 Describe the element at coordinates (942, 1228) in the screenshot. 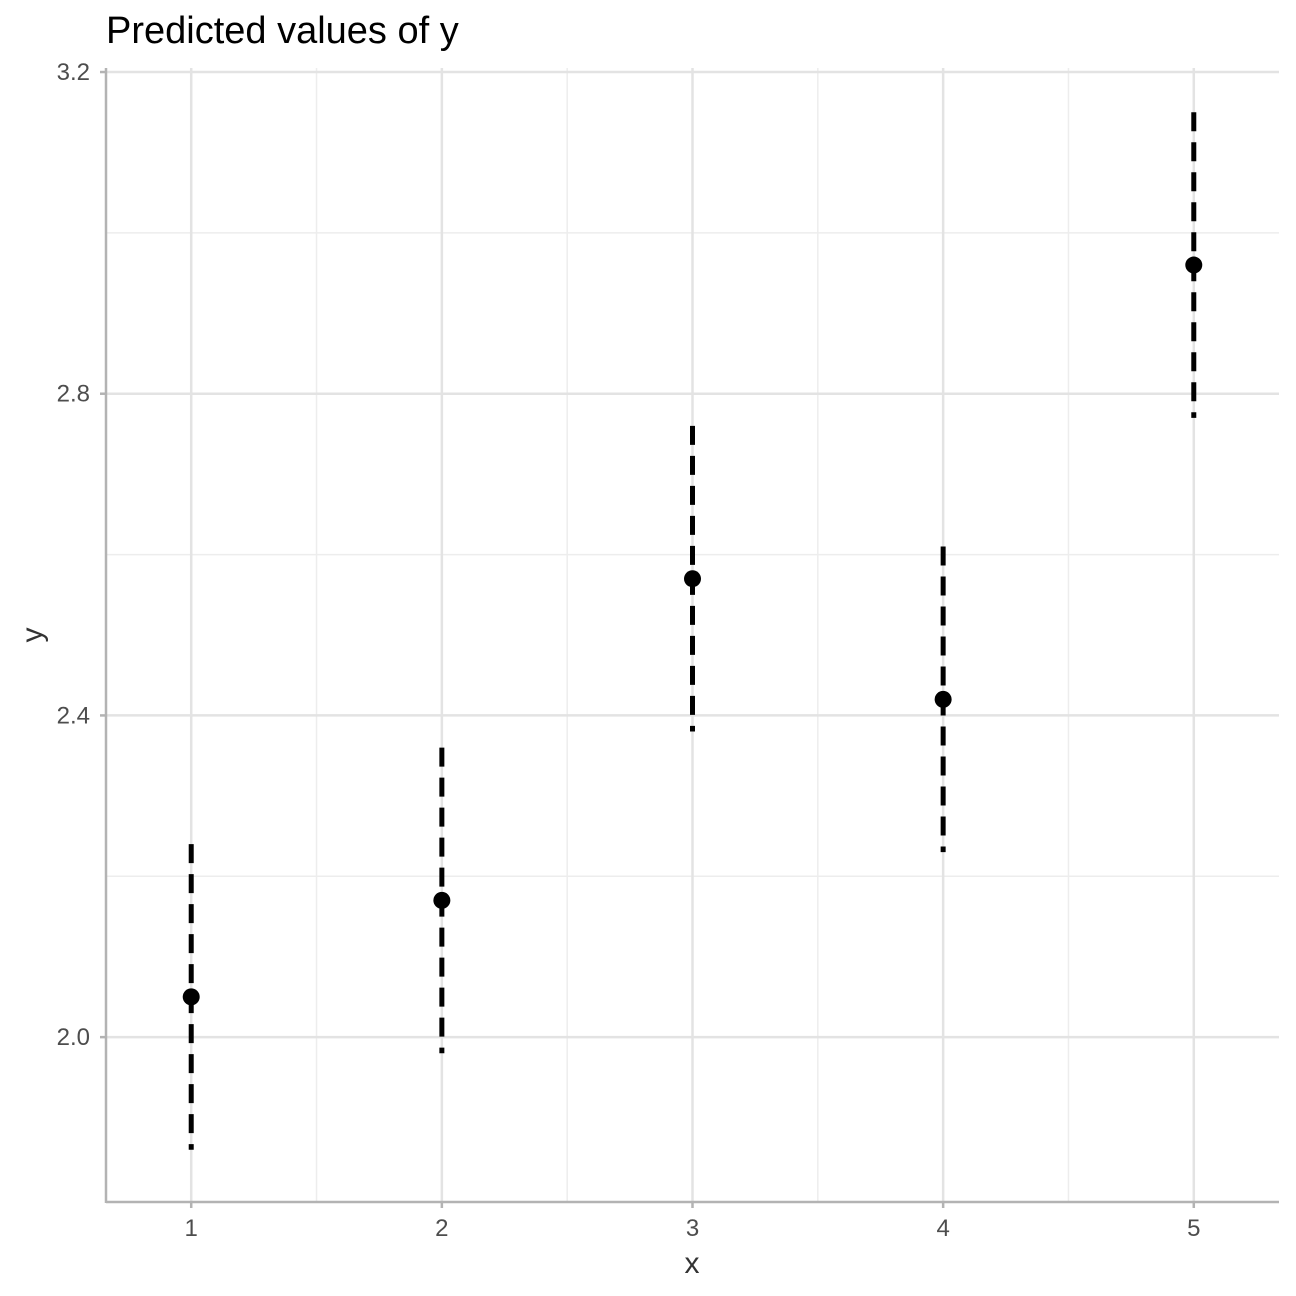

I see `x-tick-label: 4` at that location.